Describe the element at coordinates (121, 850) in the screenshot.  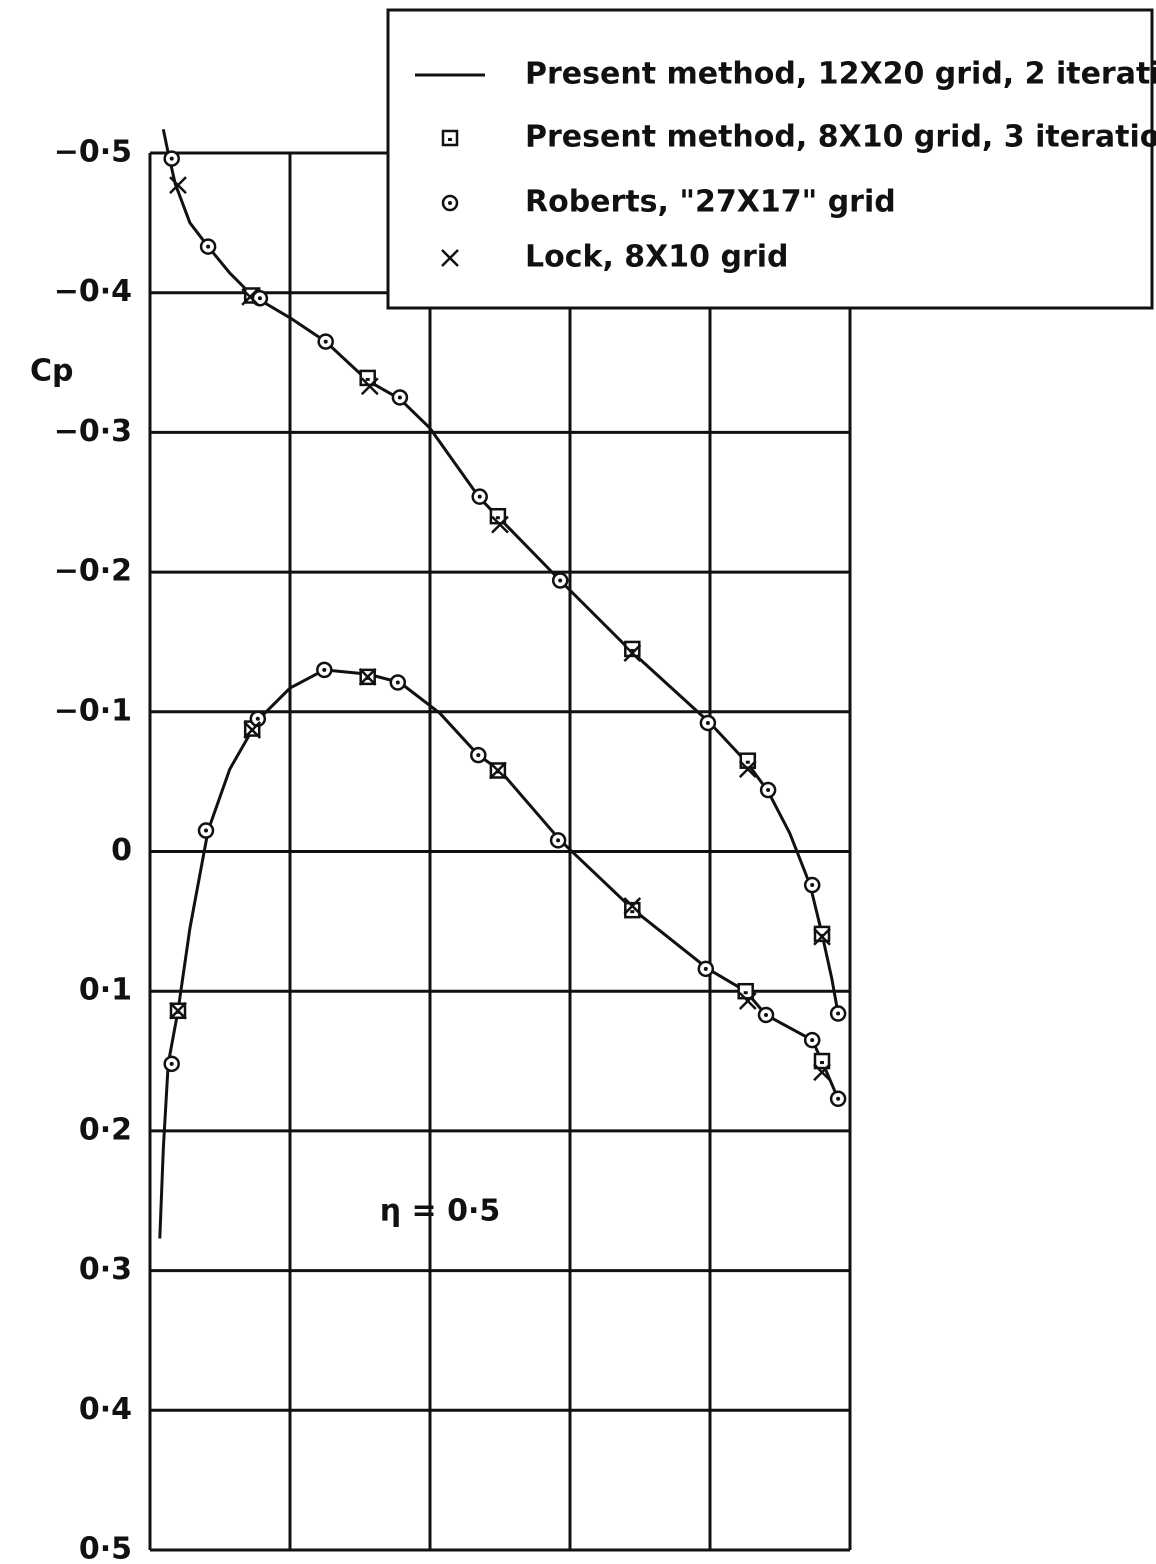
I see `y-tick-label: 0` at that location.